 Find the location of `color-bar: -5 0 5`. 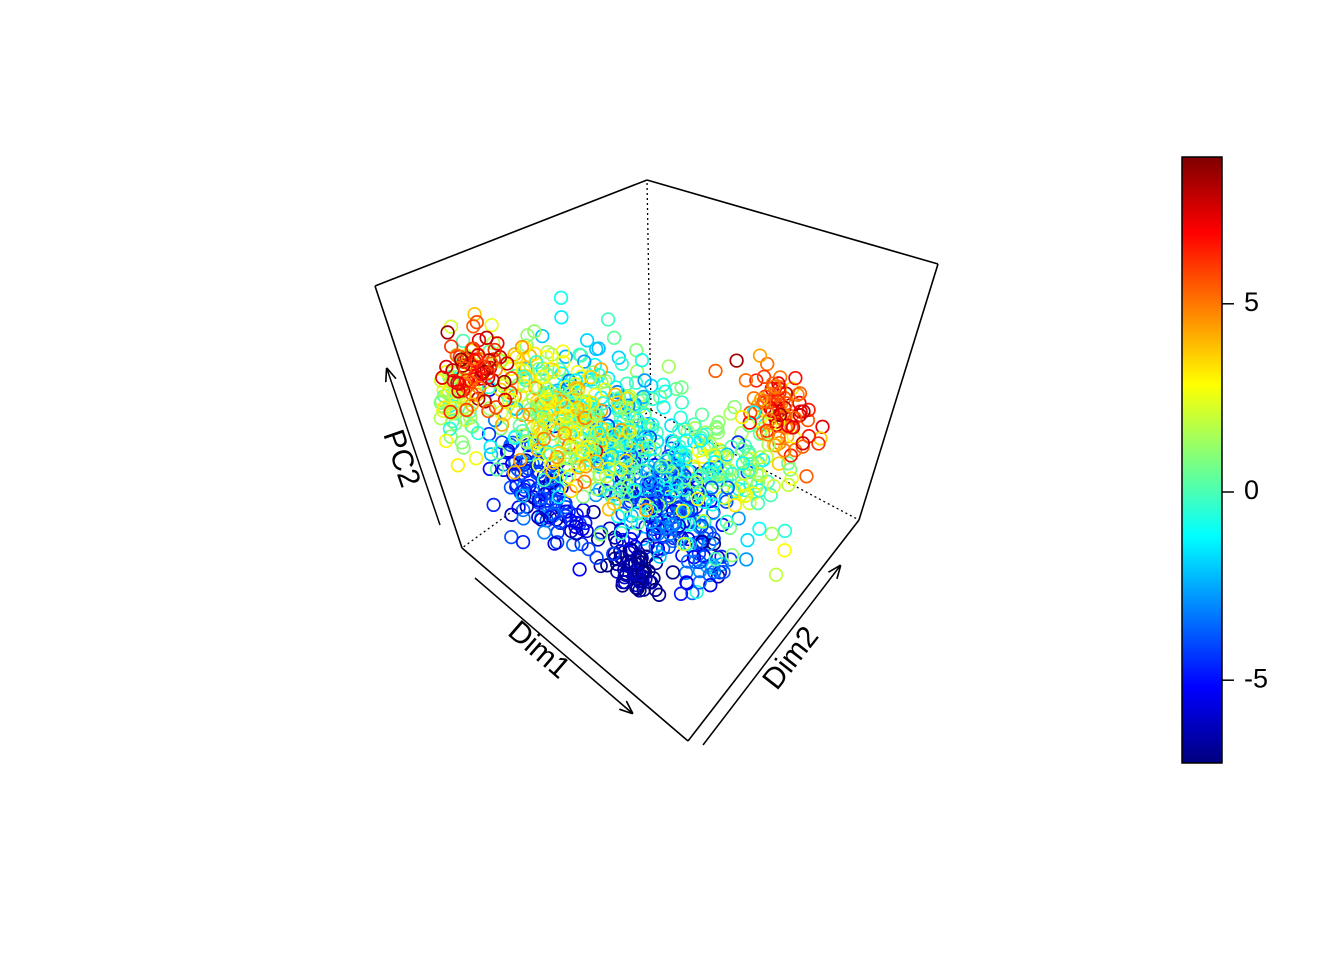

color-bar: -5 0 5 is located at coordinates (1224, 460).